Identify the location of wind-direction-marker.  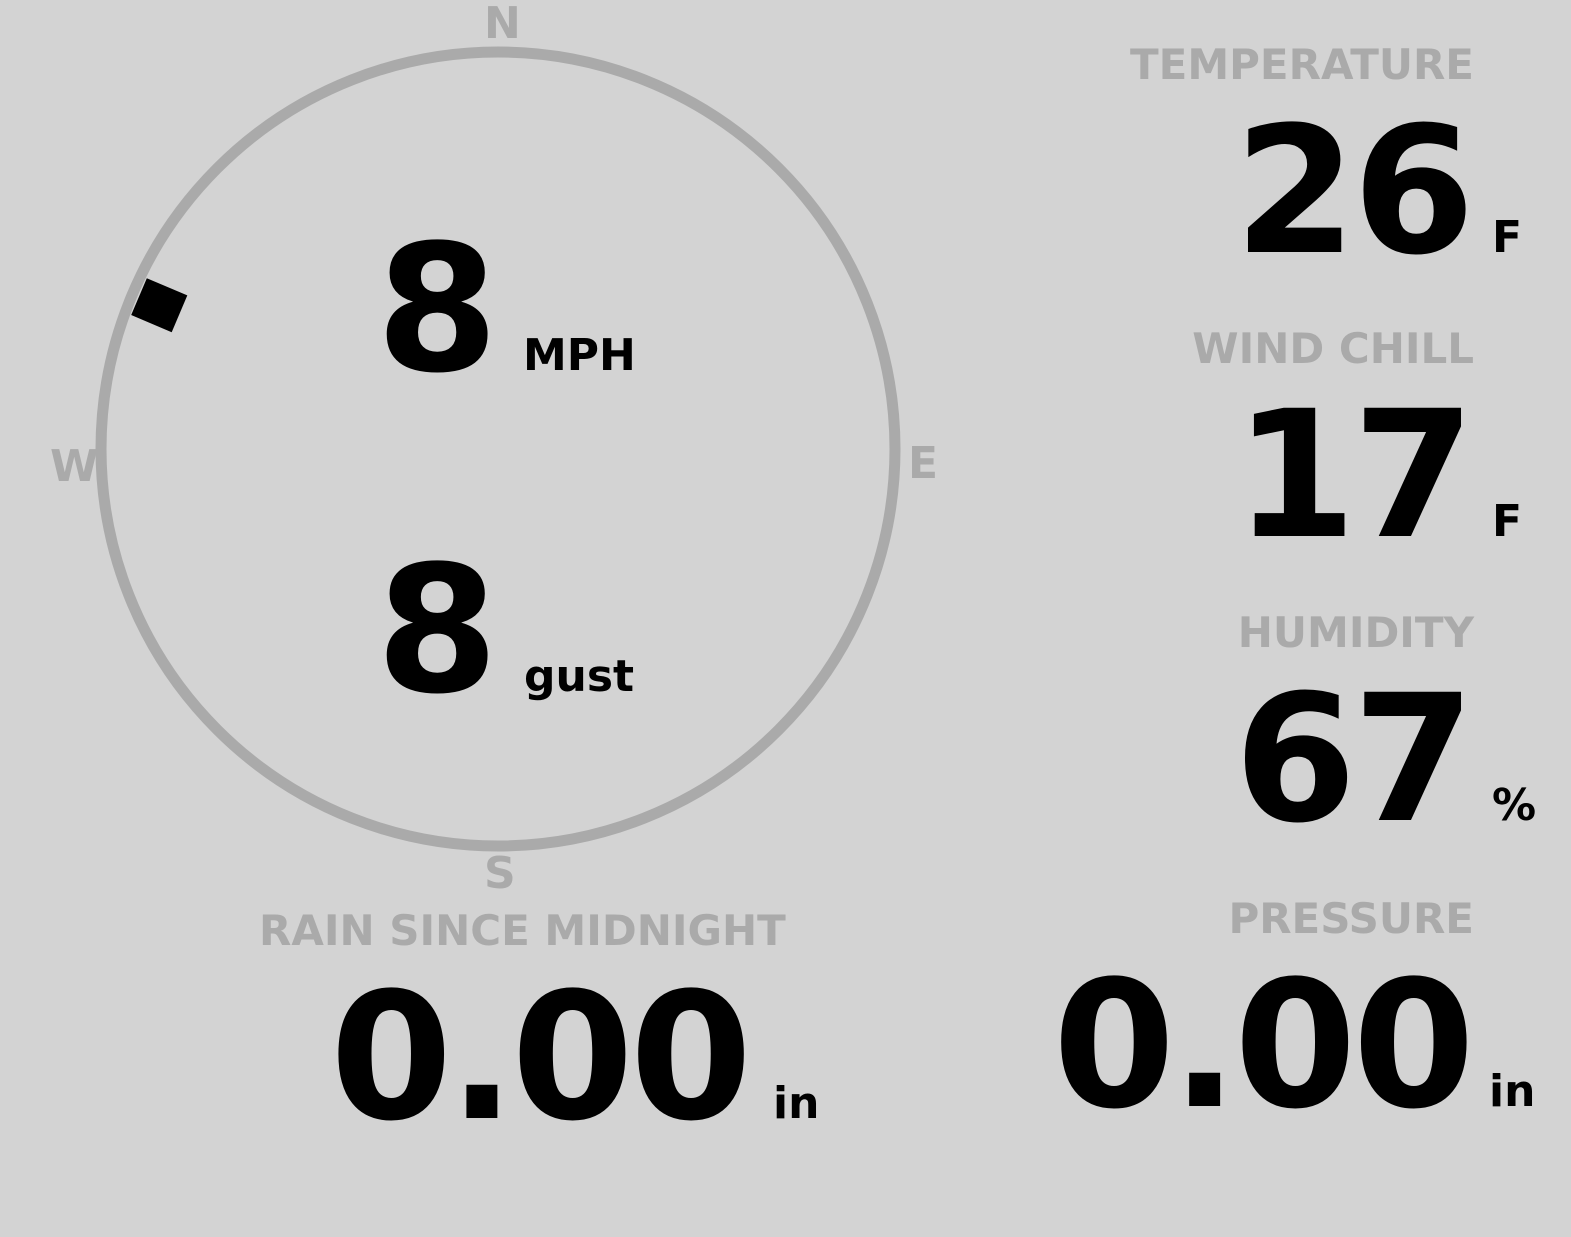
(159, 305).